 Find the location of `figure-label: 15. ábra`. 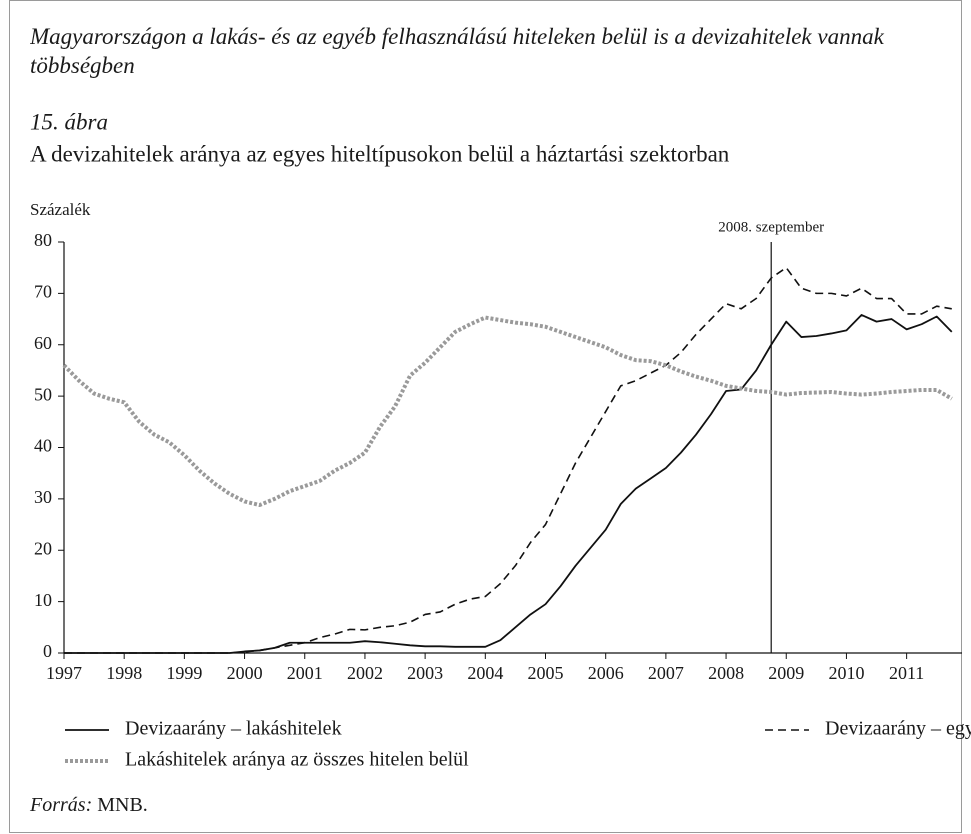

figure-label: 15. ábra is located at coordinates (69, 121).